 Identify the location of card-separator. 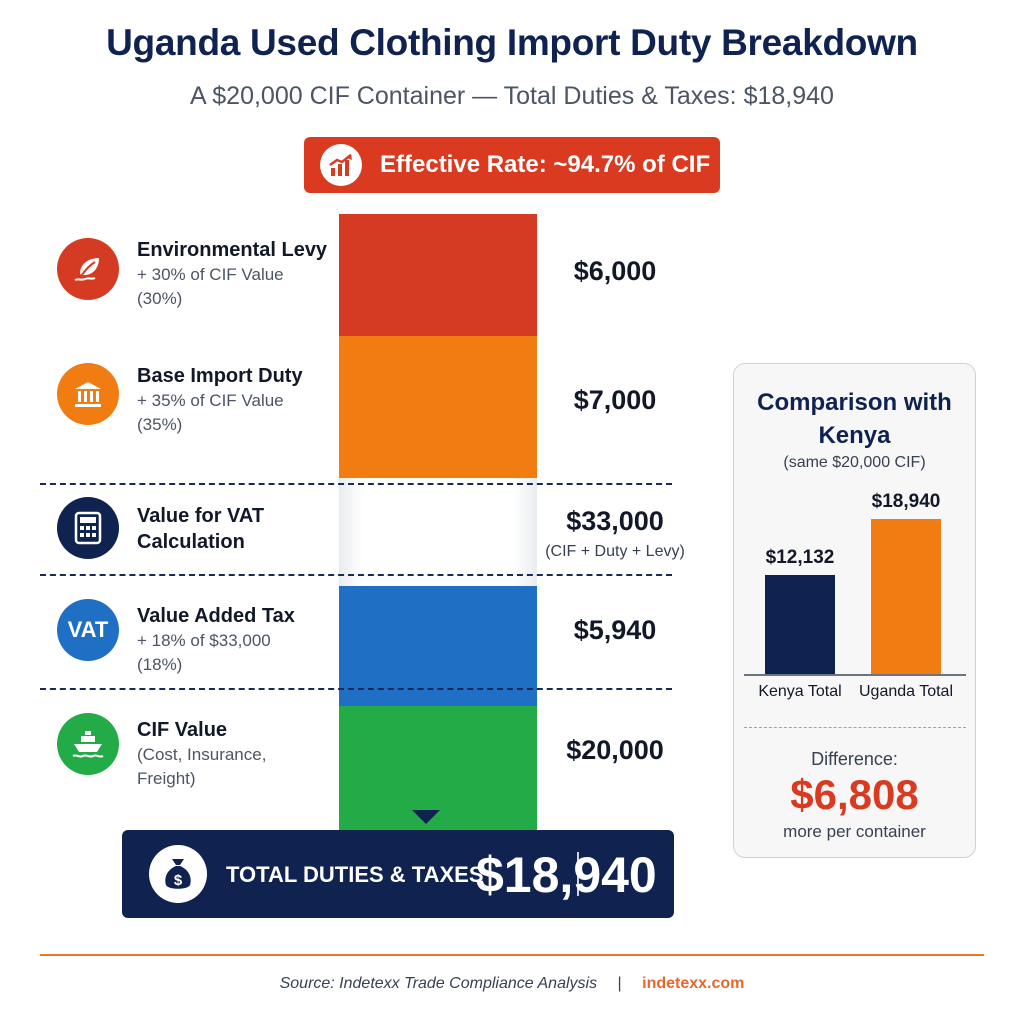
(855, 727).